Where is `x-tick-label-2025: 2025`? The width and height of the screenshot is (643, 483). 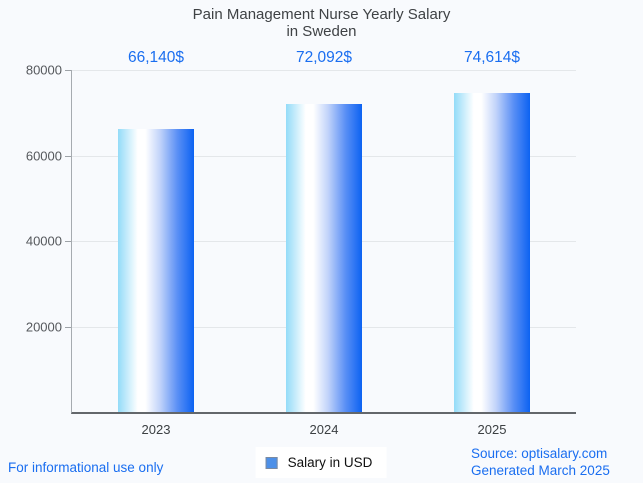 x-tick-label-2025: 2025 is located at coordinates (492, 429).